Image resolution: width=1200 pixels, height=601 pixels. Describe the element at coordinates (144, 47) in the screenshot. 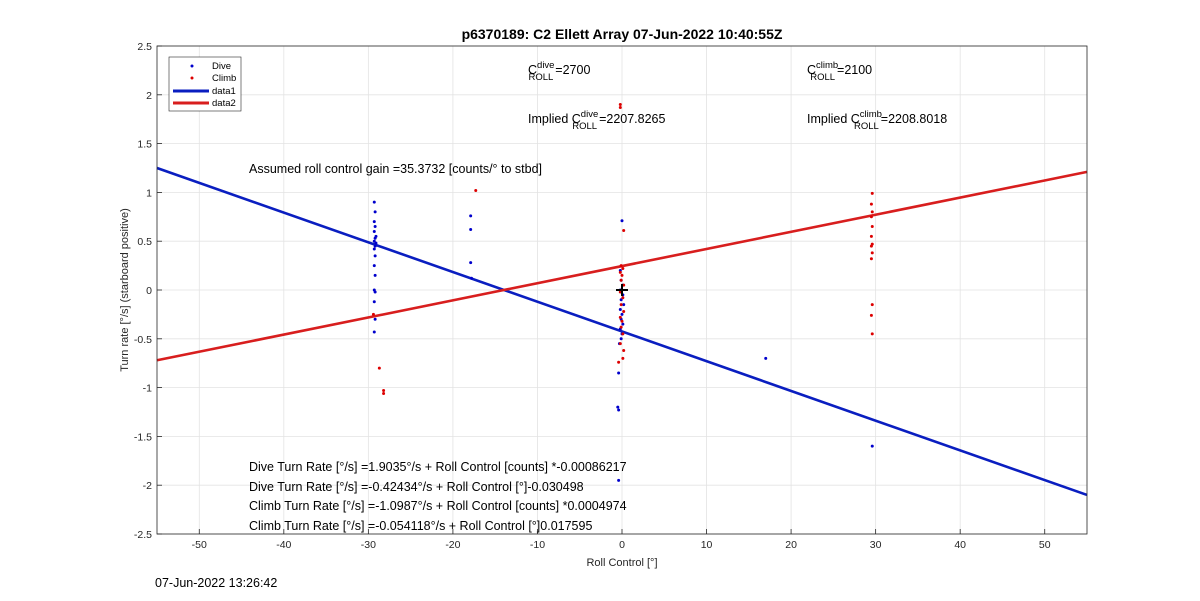

I see `y-tick-label: 2.5` at that location.